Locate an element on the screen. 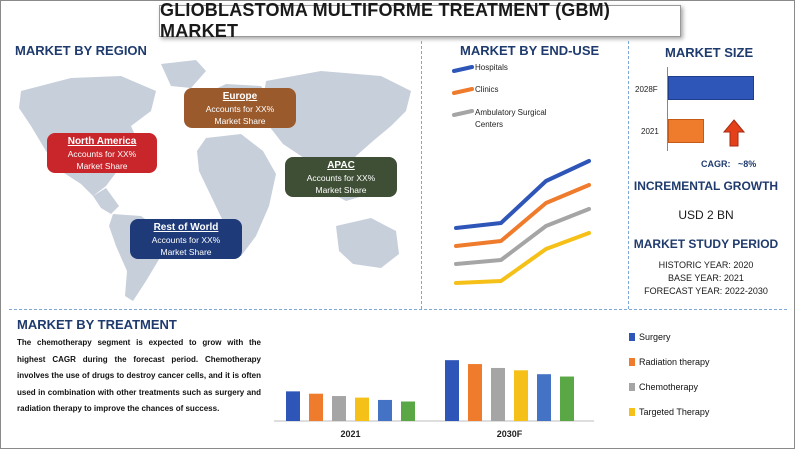 The width and height of the screenshot is (795, 449). treatment-bar-chart: 2021 2030F is located at coordinates (434, 399).